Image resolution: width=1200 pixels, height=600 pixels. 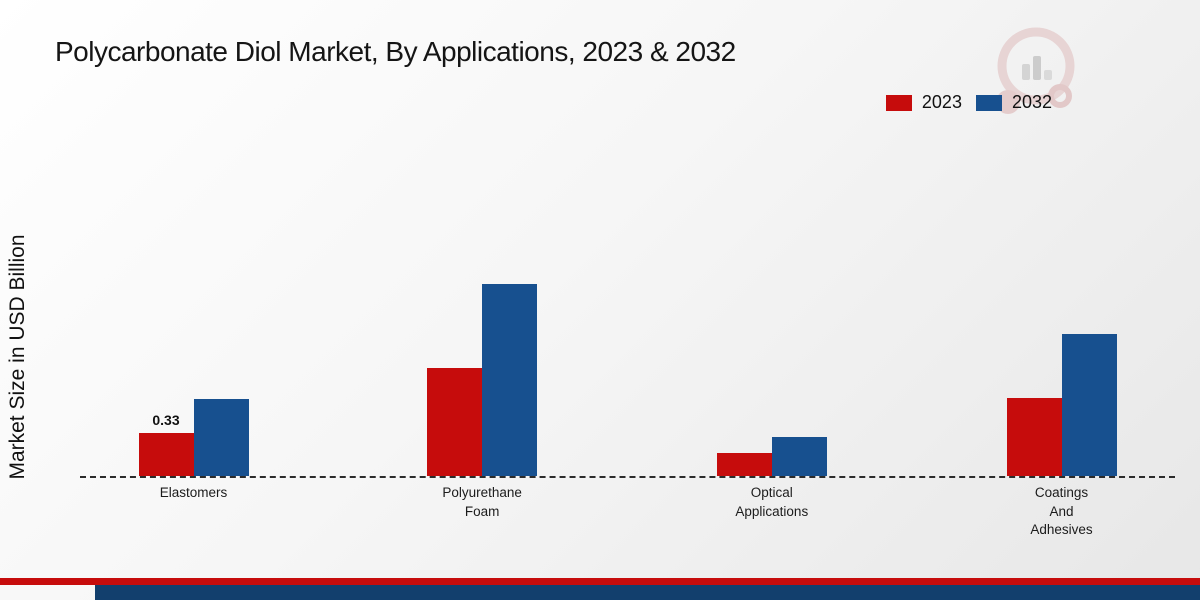 I want to click on bar-2023-polyurethane-foam, so click(x=455, y=422).